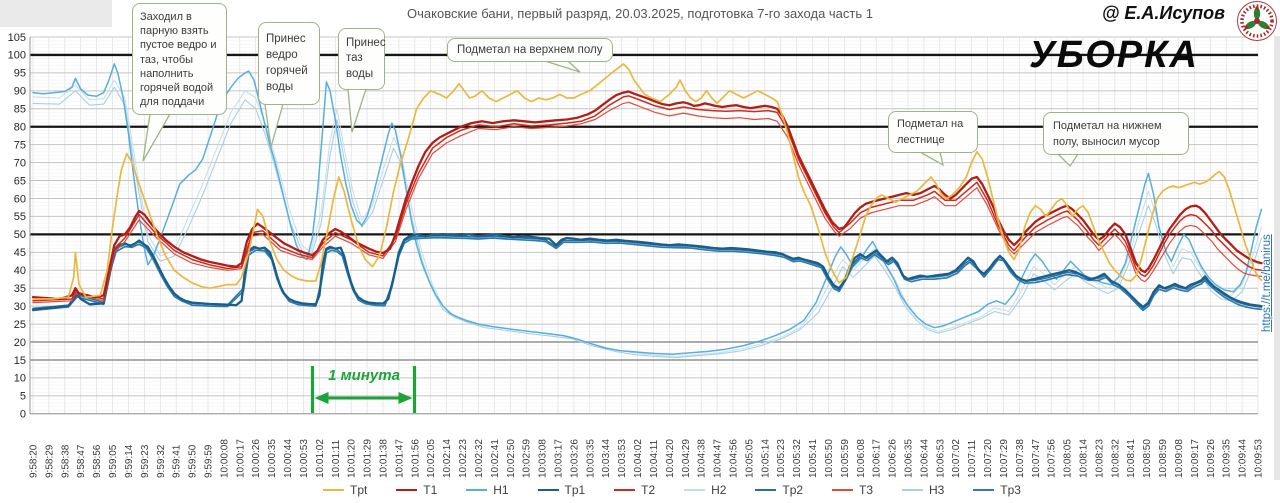  What do you see at coordinates (1163, 458) in the screenshot?
I see `svg-text: 10:08:59` at bounding box center [1163, 458].